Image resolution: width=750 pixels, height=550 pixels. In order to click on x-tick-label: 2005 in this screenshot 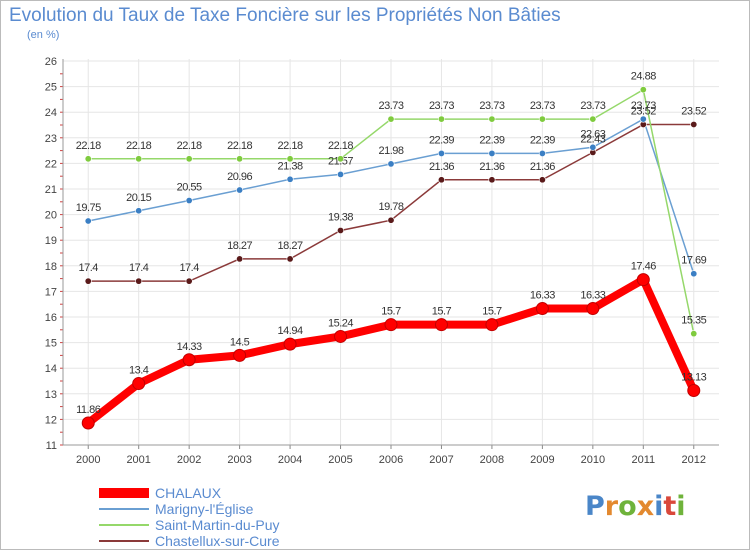, I will do `click(340, 460)`.